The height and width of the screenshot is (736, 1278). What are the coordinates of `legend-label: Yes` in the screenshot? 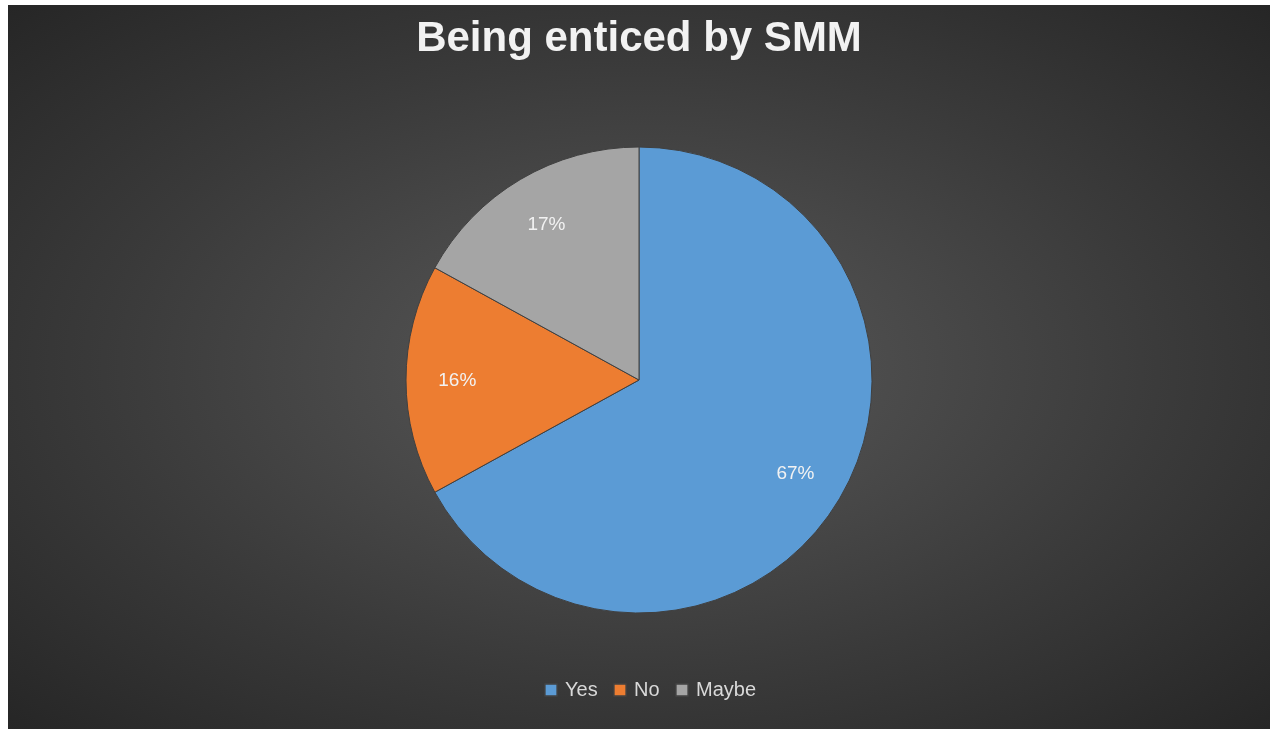 It's located at (581, 689).